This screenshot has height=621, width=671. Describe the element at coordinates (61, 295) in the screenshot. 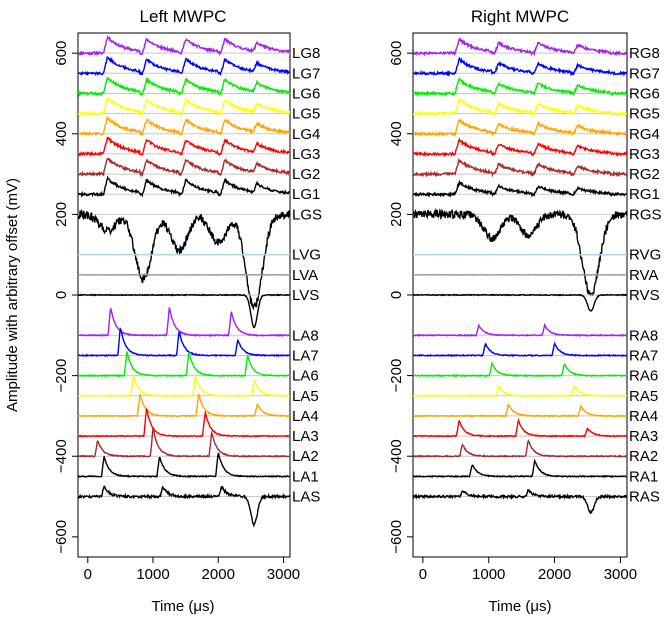

I see `left-y-tick-label: 0` at that location.